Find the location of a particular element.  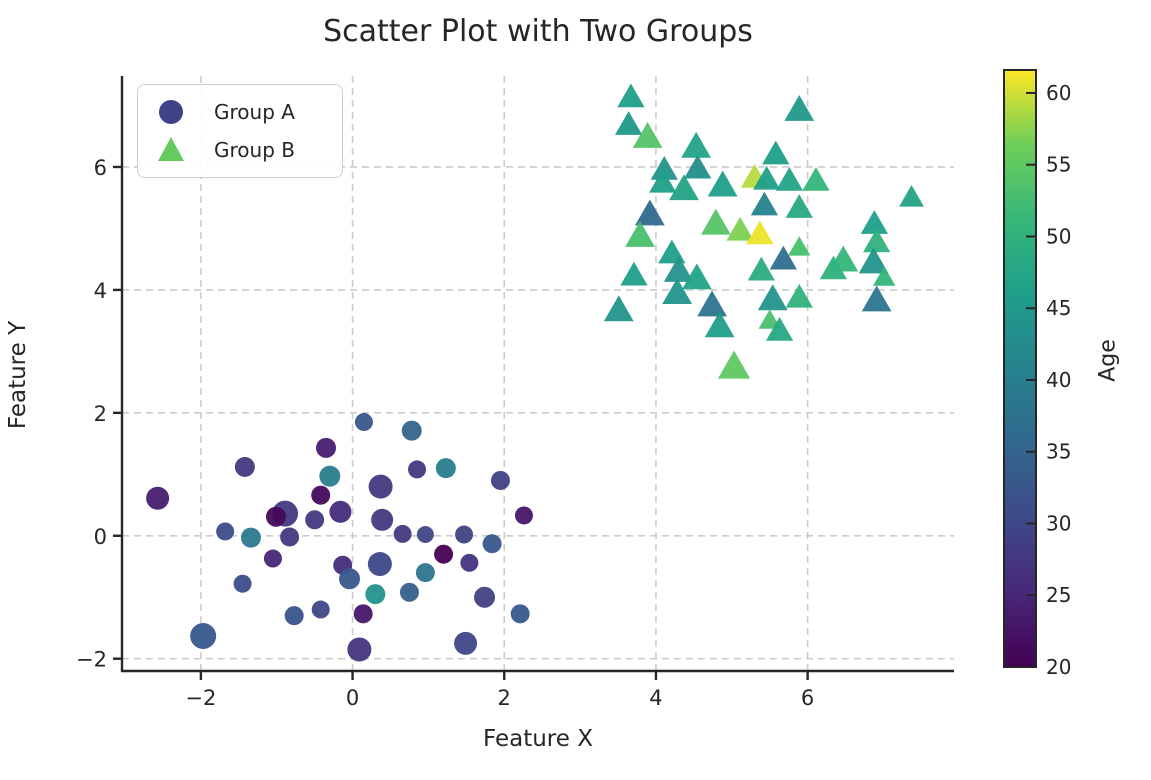

colorbar-label: Age is located at coordinates (1108, 360).